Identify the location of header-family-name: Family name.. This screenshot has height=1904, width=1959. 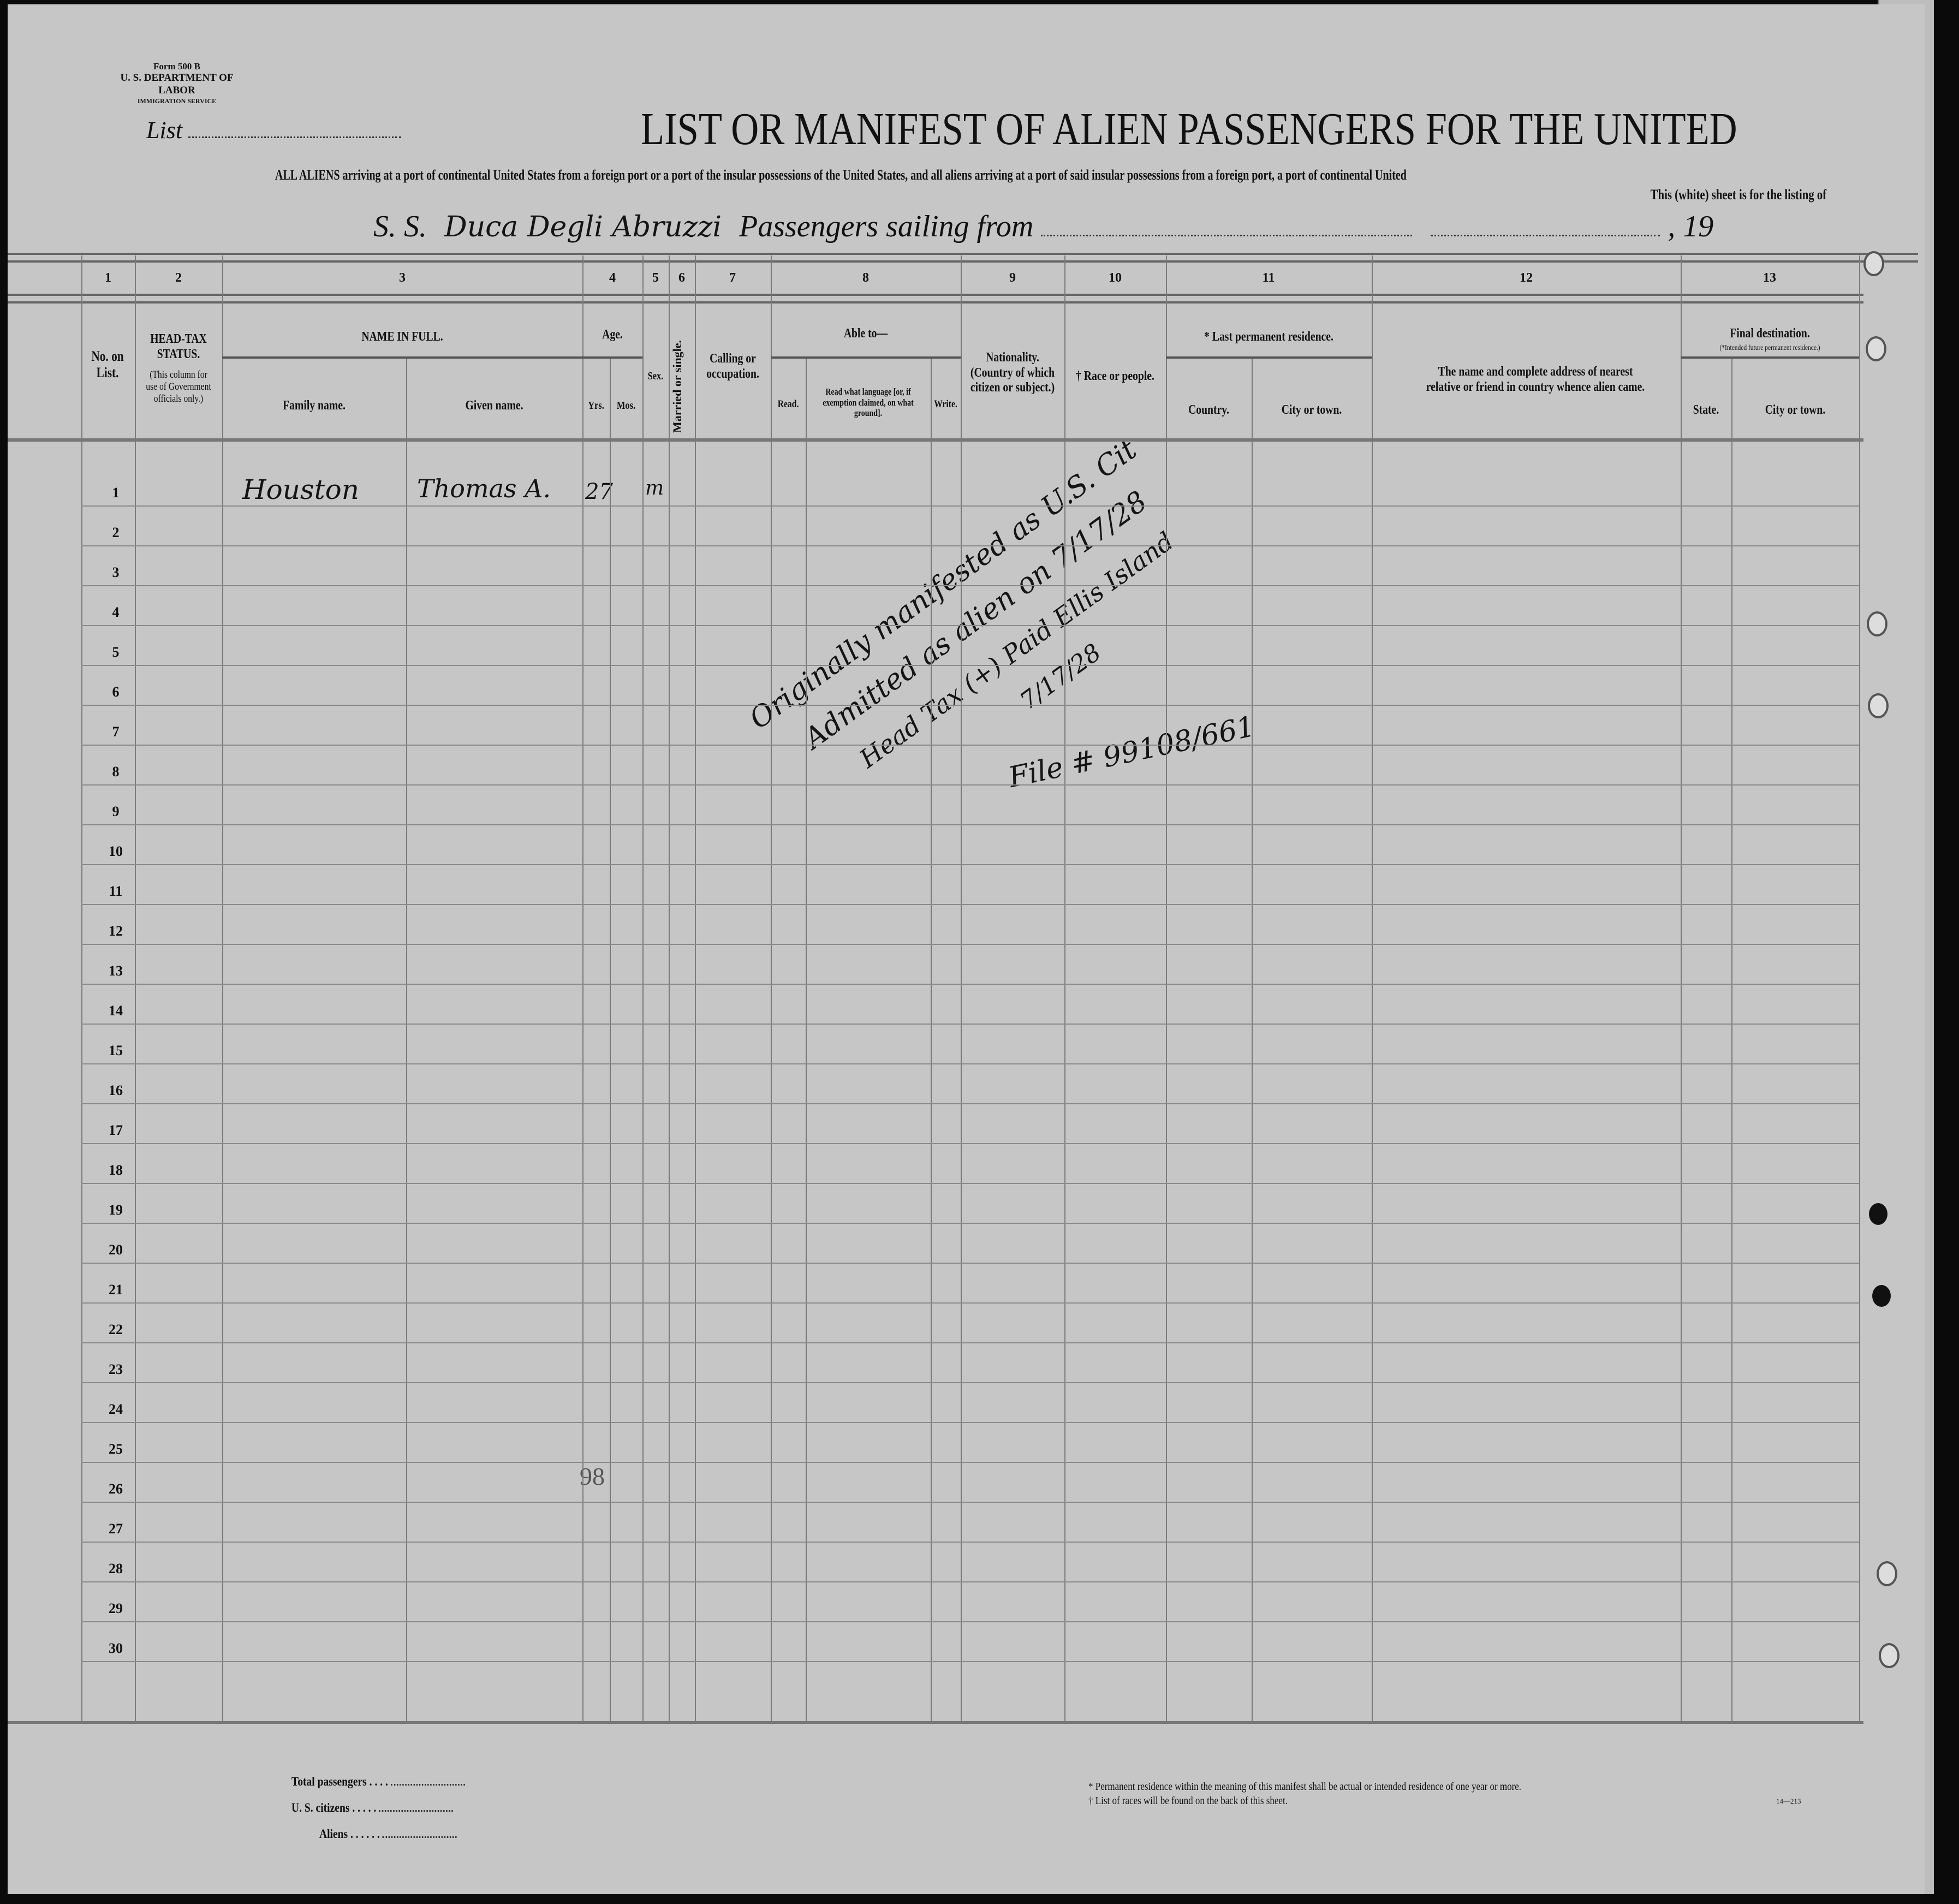
(314, 405).